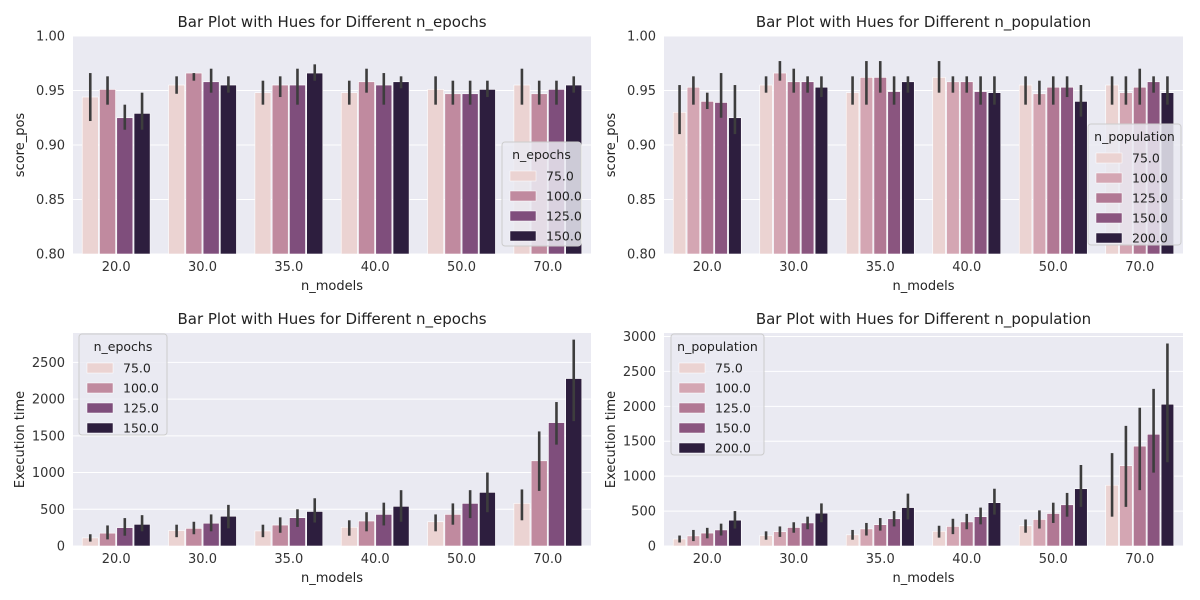 The height and width of the screenshot is (600, 1200). I want to click on y-tick-label: 0.85, so click(641, 200).